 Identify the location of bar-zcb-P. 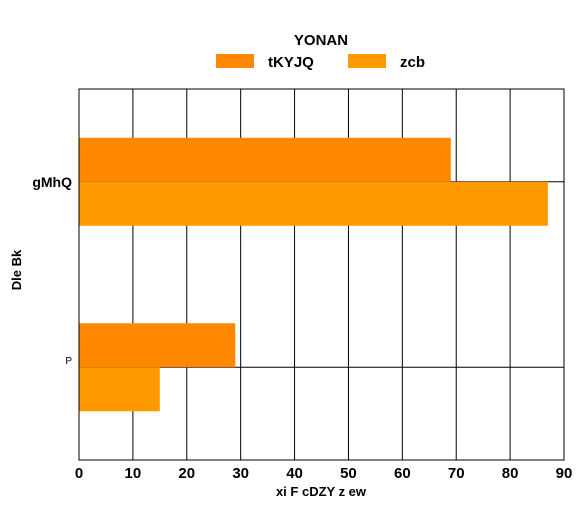
(119, 389).